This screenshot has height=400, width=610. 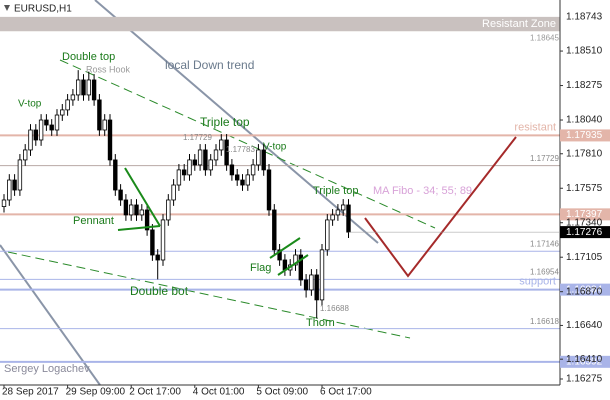 I want to click on annotation: MA Fibo - 34; 55; 89, so click(x=422, y=191).